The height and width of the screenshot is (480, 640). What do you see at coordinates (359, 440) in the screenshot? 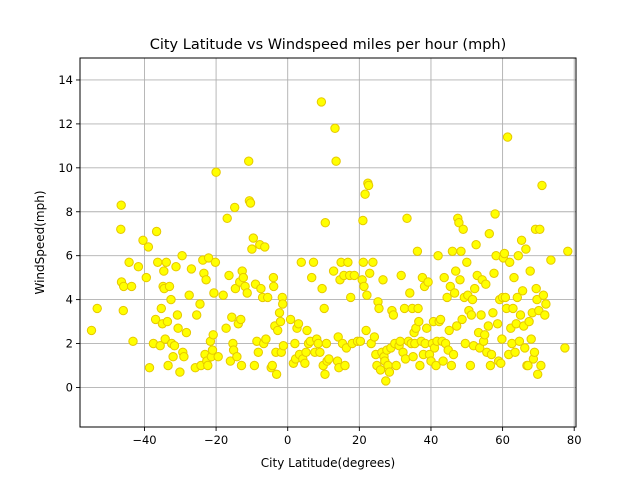
I see `x-tick-label: 20` at bounding box center [359, 440].